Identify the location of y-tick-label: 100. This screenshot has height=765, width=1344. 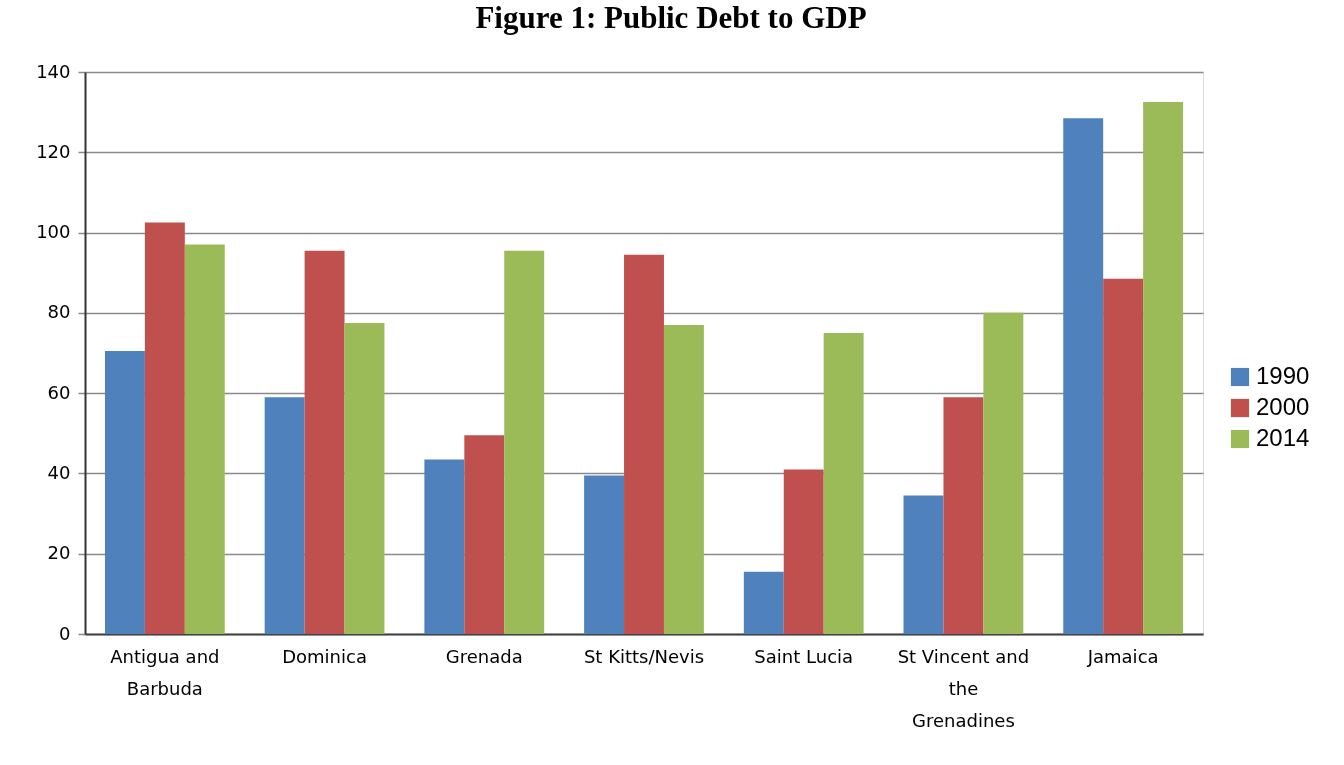
(53, 232).